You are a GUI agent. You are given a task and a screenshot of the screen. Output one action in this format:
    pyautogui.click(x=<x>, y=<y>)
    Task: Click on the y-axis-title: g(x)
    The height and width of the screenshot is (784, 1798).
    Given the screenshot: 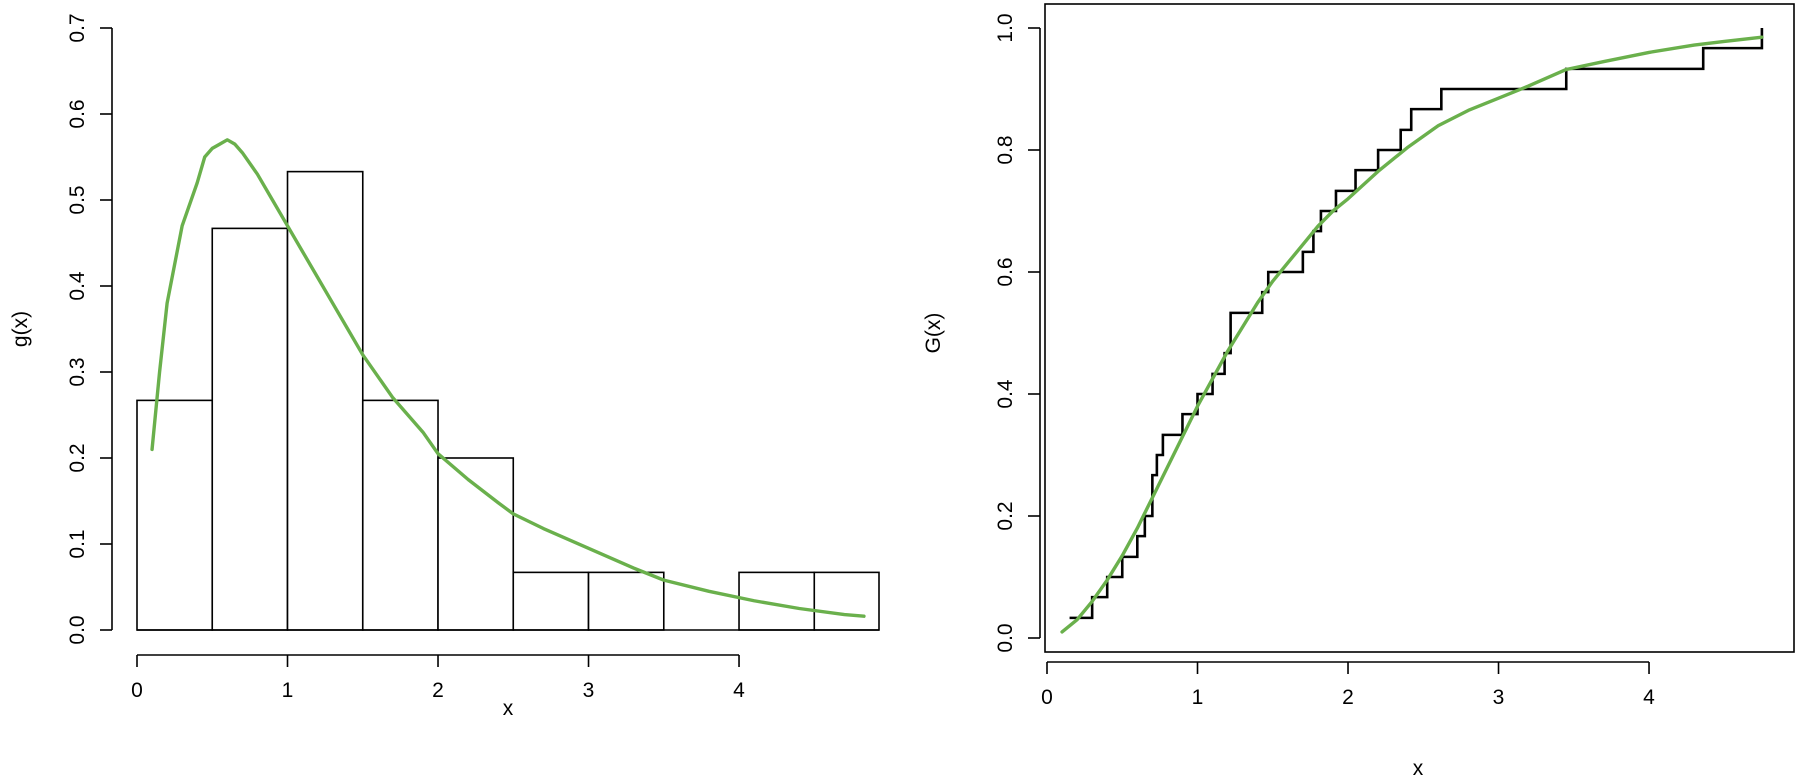 What is the action you would take?
    pyautogui.click(x=20, y=329)
    